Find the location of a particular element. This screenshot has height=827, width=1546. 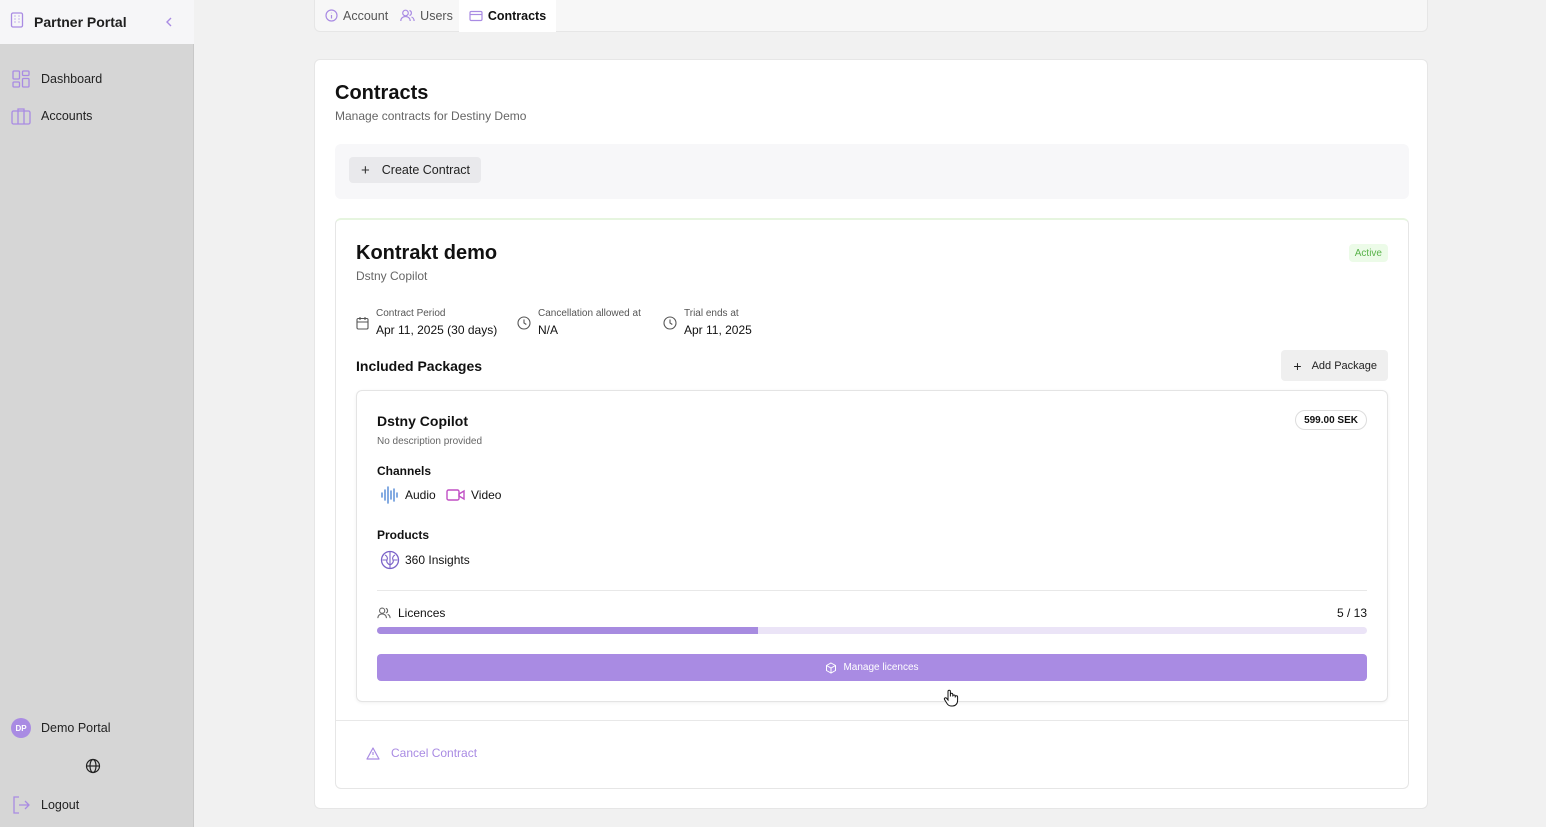

create-contract-button: + Create Contract is located at coordinates (415, 170).